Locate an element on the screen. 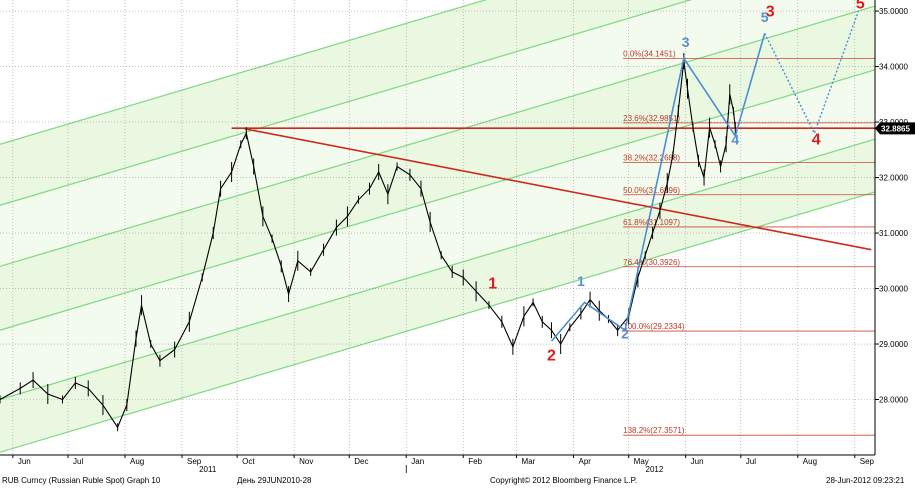  wave-projection is located at coordinates (812, 72).